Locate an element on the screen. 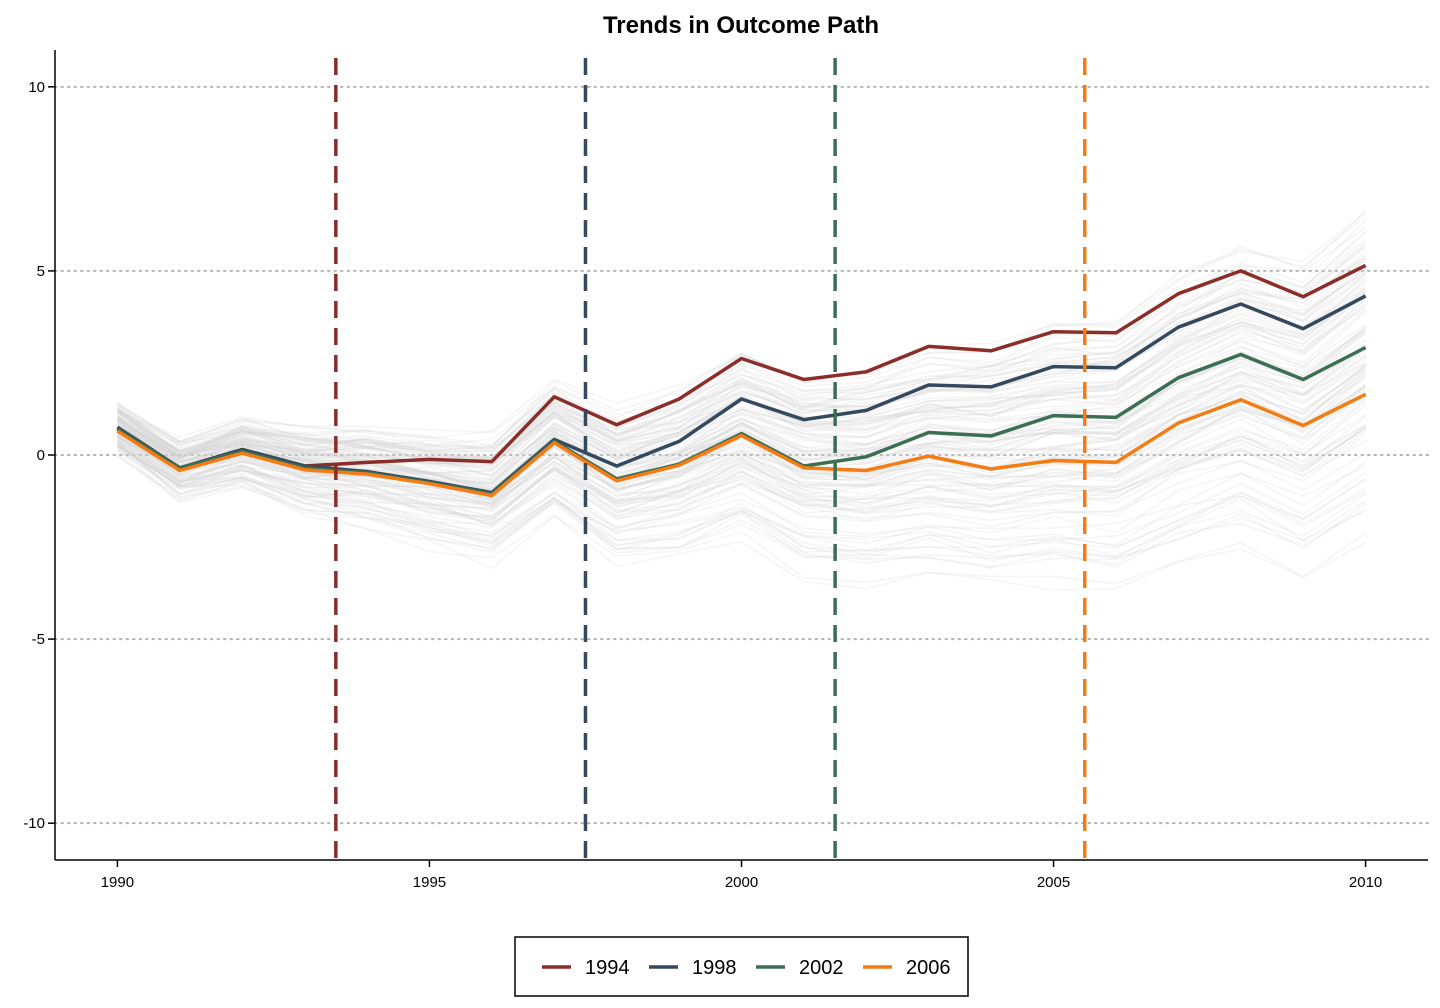 The height and width of the screenshot is (1008, 1440). legend: 1994 1998 2002 2006 is located at coordinates (741, 966).